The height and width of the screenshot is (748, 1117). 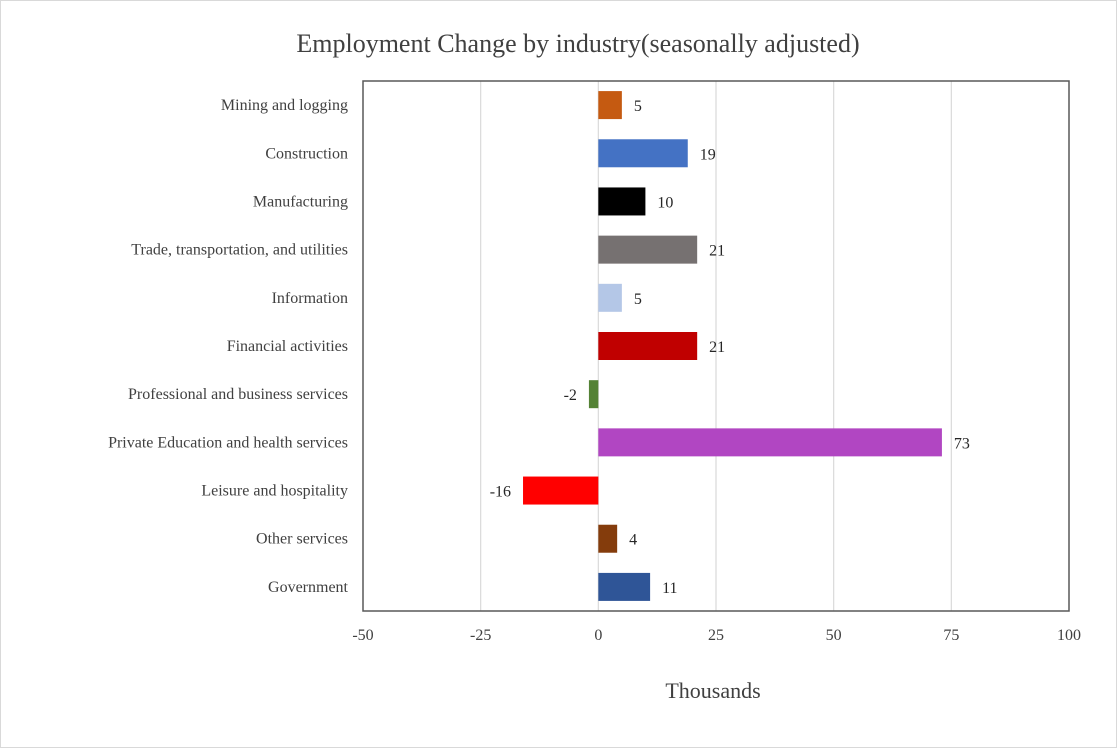 I want to click on category-label: Leisure and hospitality, so click(x=274, y=491).